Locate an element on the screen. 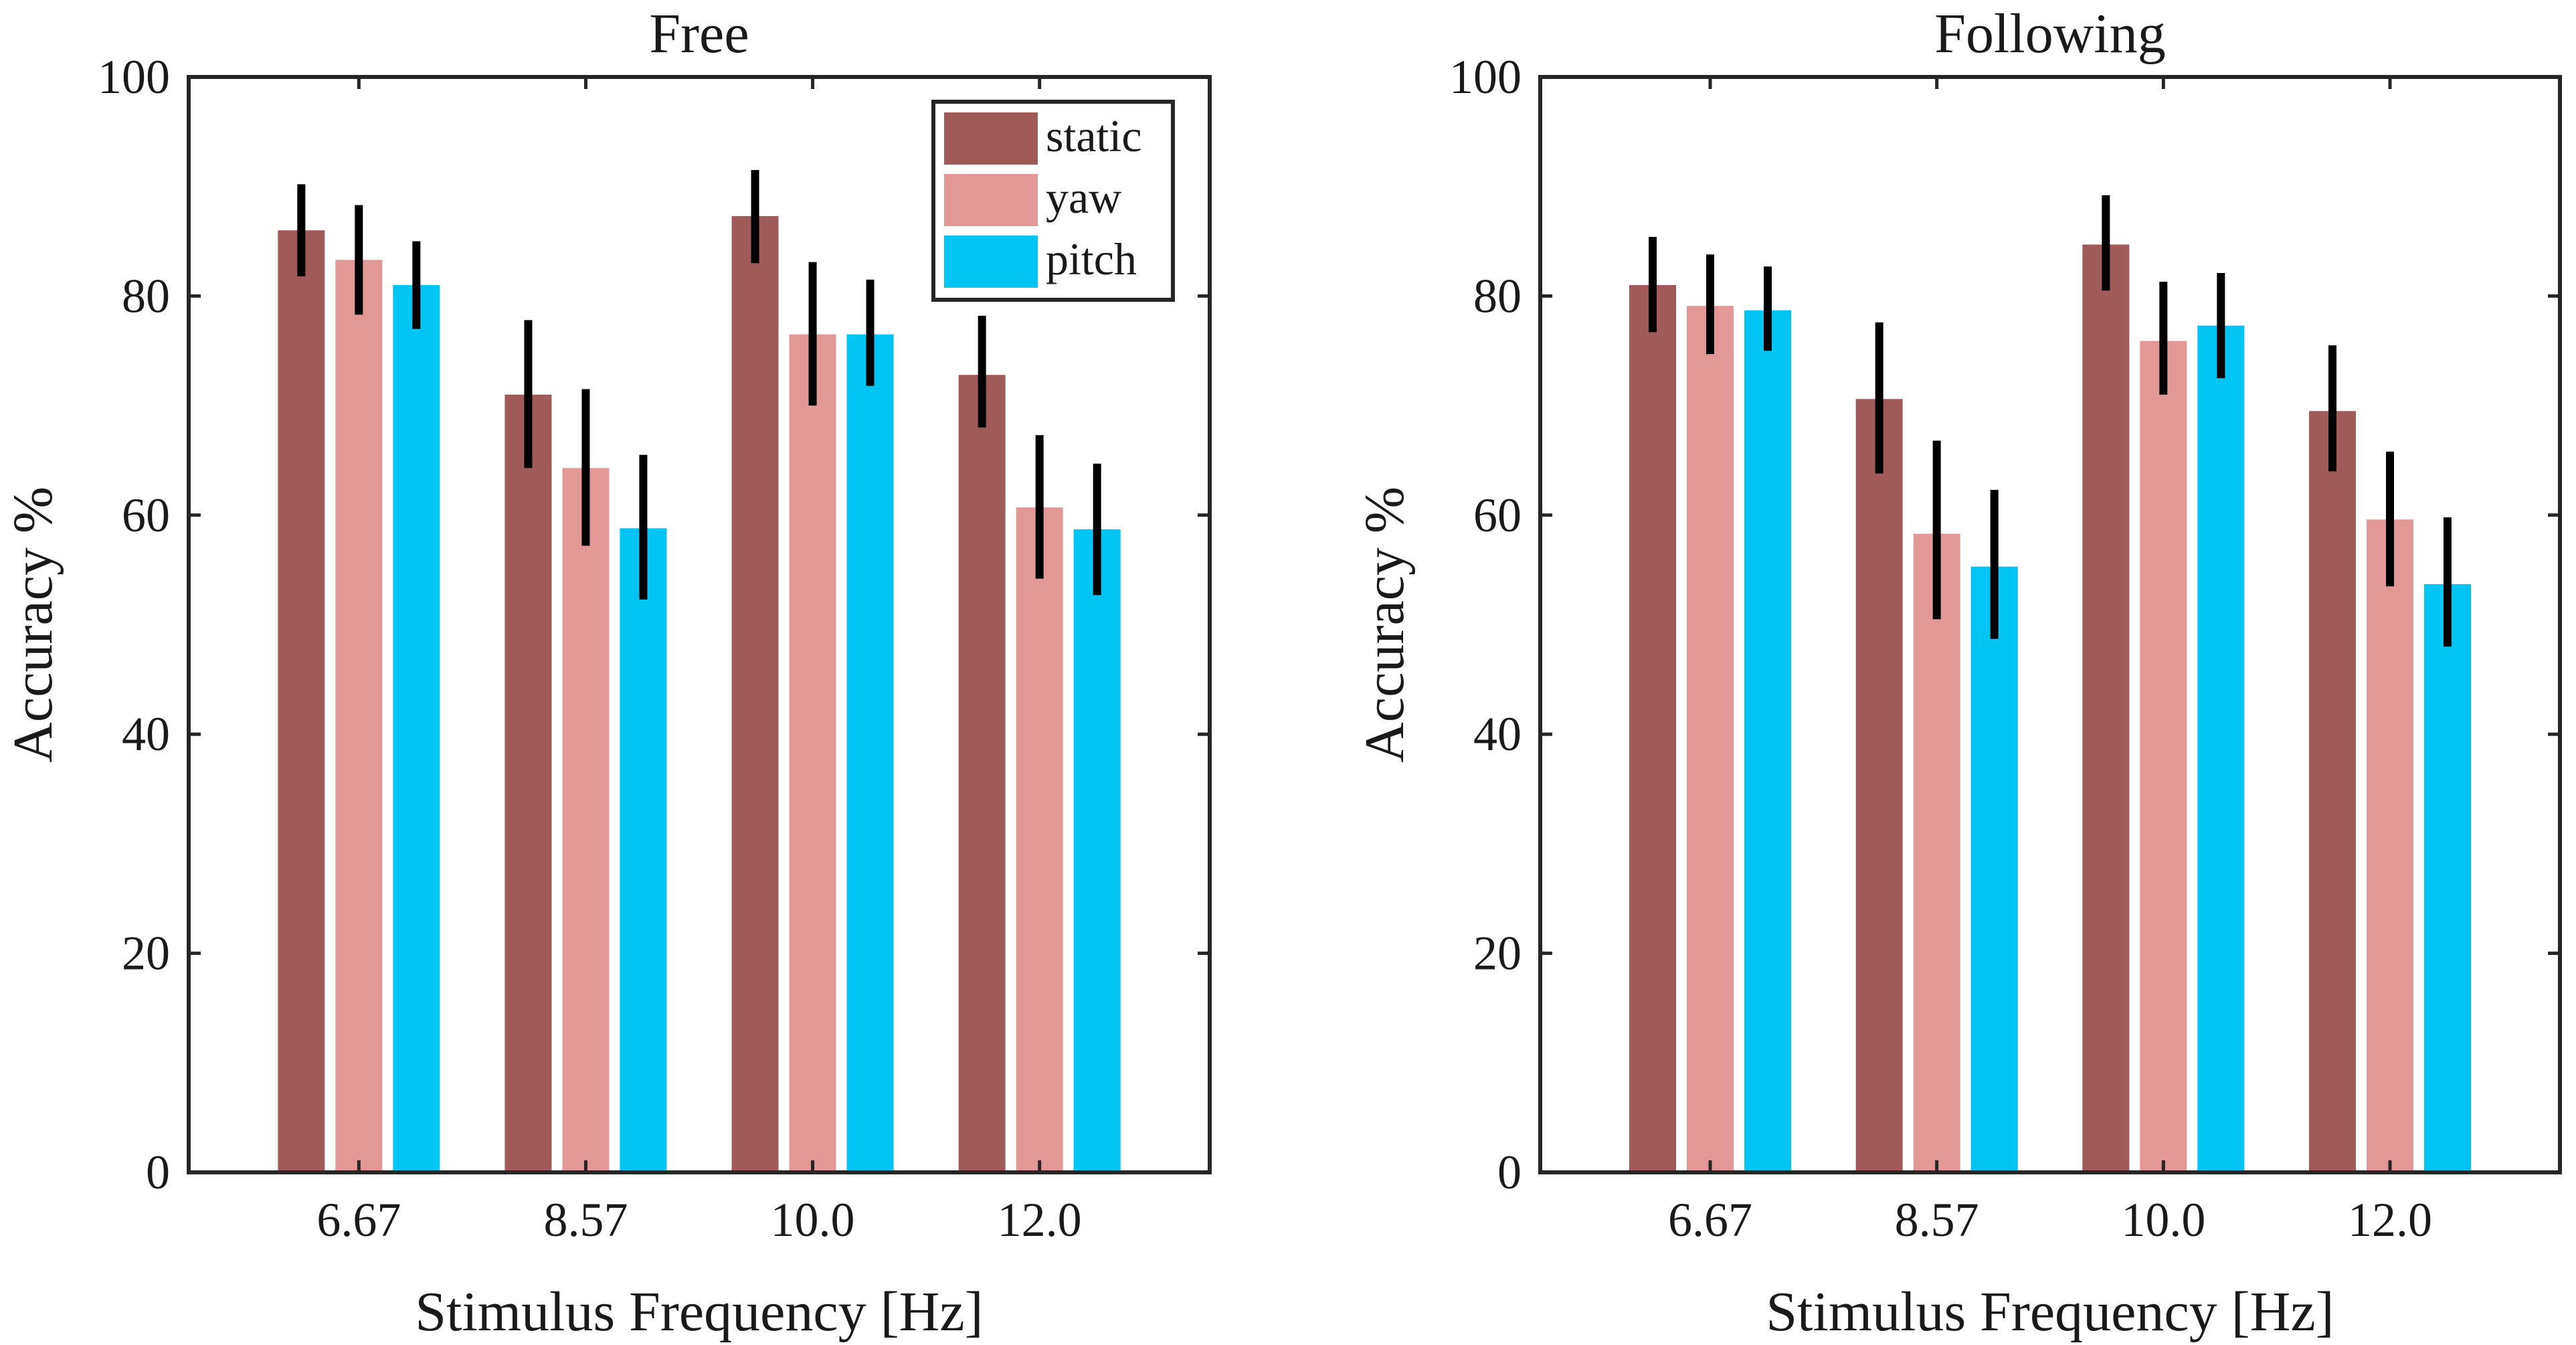 This screenshot has height=1345, width=2576. legend-label-yaw: yaw is located at coordinates (1083, 197).